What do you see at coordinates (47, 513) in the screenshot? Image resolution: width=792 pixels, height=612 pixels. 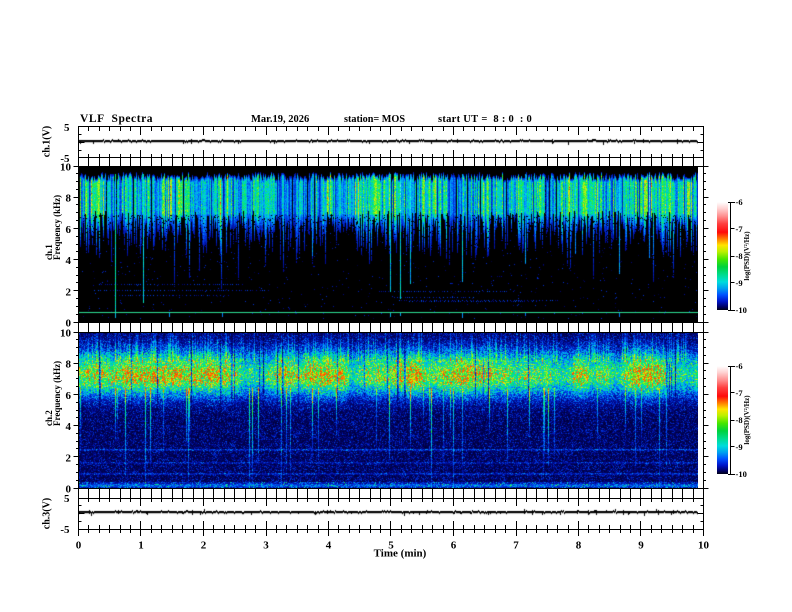 I see `svg-text: ch.3(V)` at bounding box center [47, 513].